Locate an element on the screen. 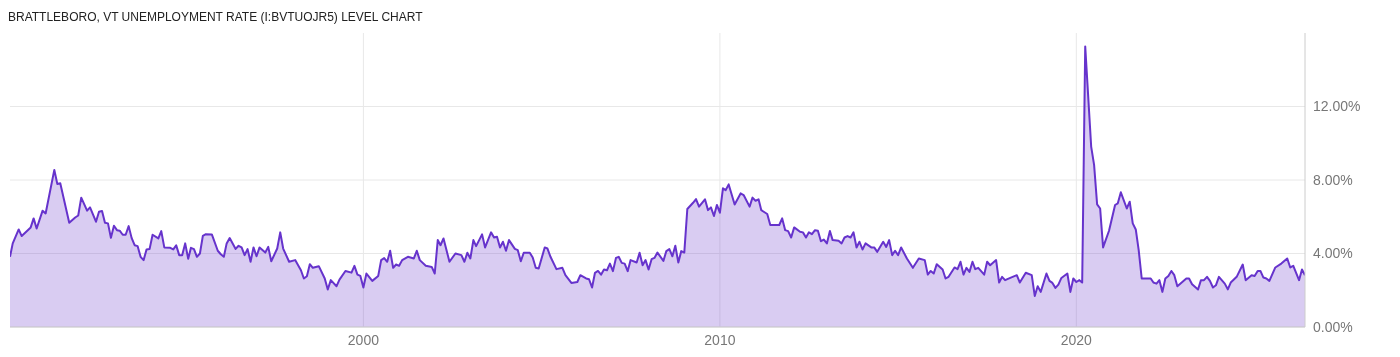 The image size is (1400, 357). y-tick-label: 8.00% is located at coordinates (1333, 179).